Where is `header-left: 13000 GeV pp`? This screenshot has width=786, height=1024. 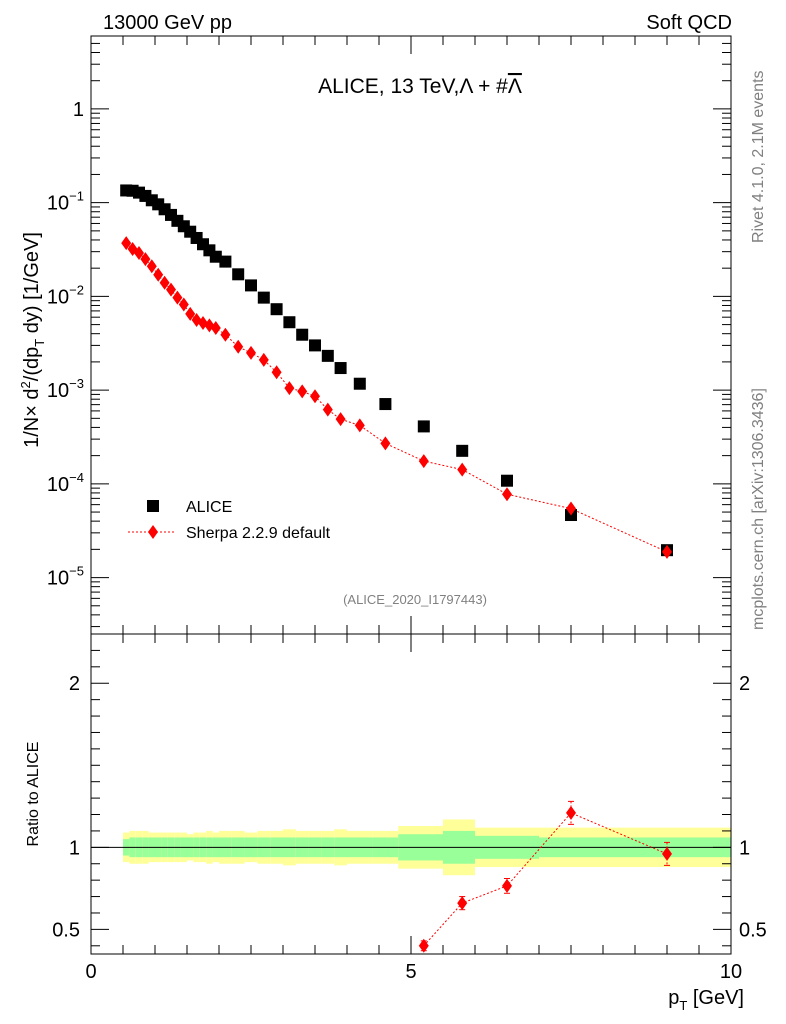
header-left: 13000 GeV pp is located at coordinates (167, 23).